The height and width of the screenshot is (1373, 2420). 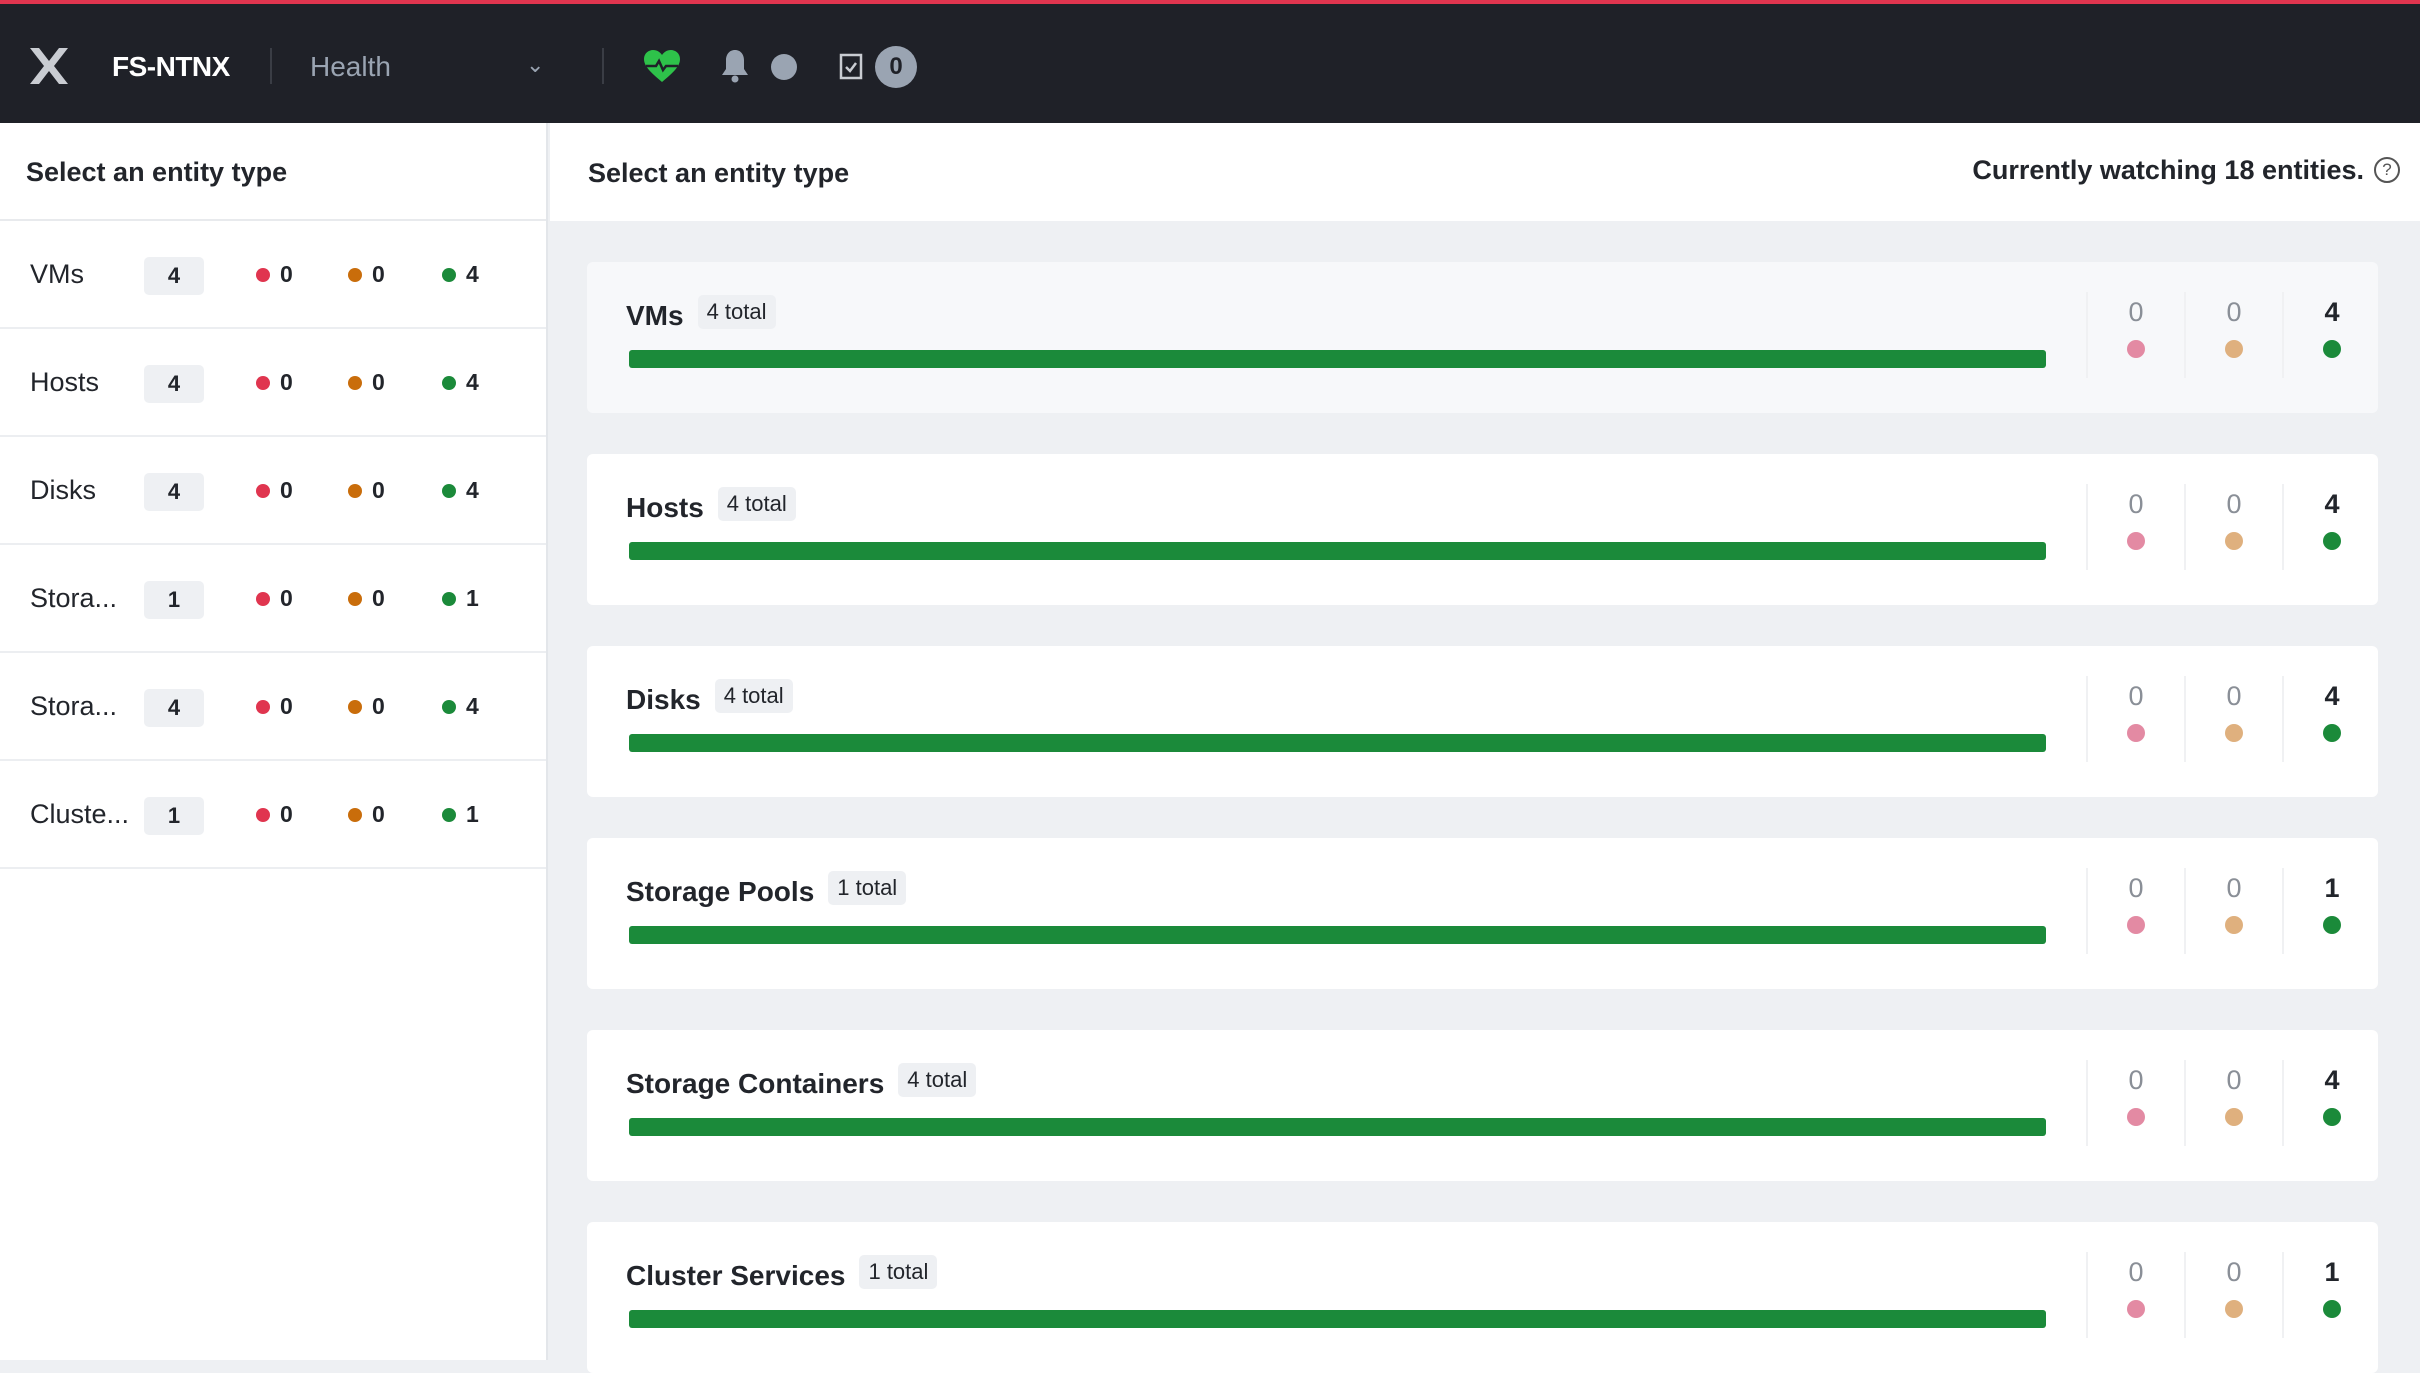 What do you see at coordinates (1482, 337) in the screenshot?
I see `entity-card: VMs 4 total 0 0 4` at bounding box center [1482, 337].